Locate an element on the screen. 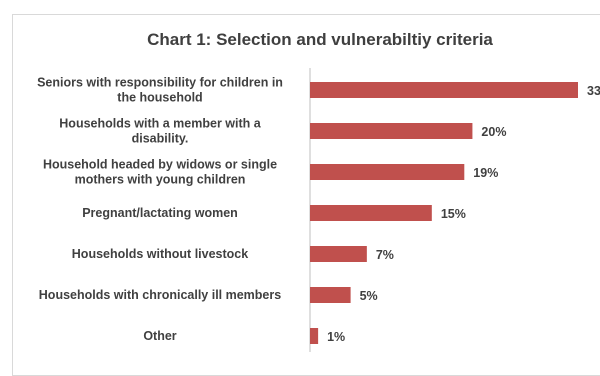  value-label-2: 20% is located at coordinates (493, 132).